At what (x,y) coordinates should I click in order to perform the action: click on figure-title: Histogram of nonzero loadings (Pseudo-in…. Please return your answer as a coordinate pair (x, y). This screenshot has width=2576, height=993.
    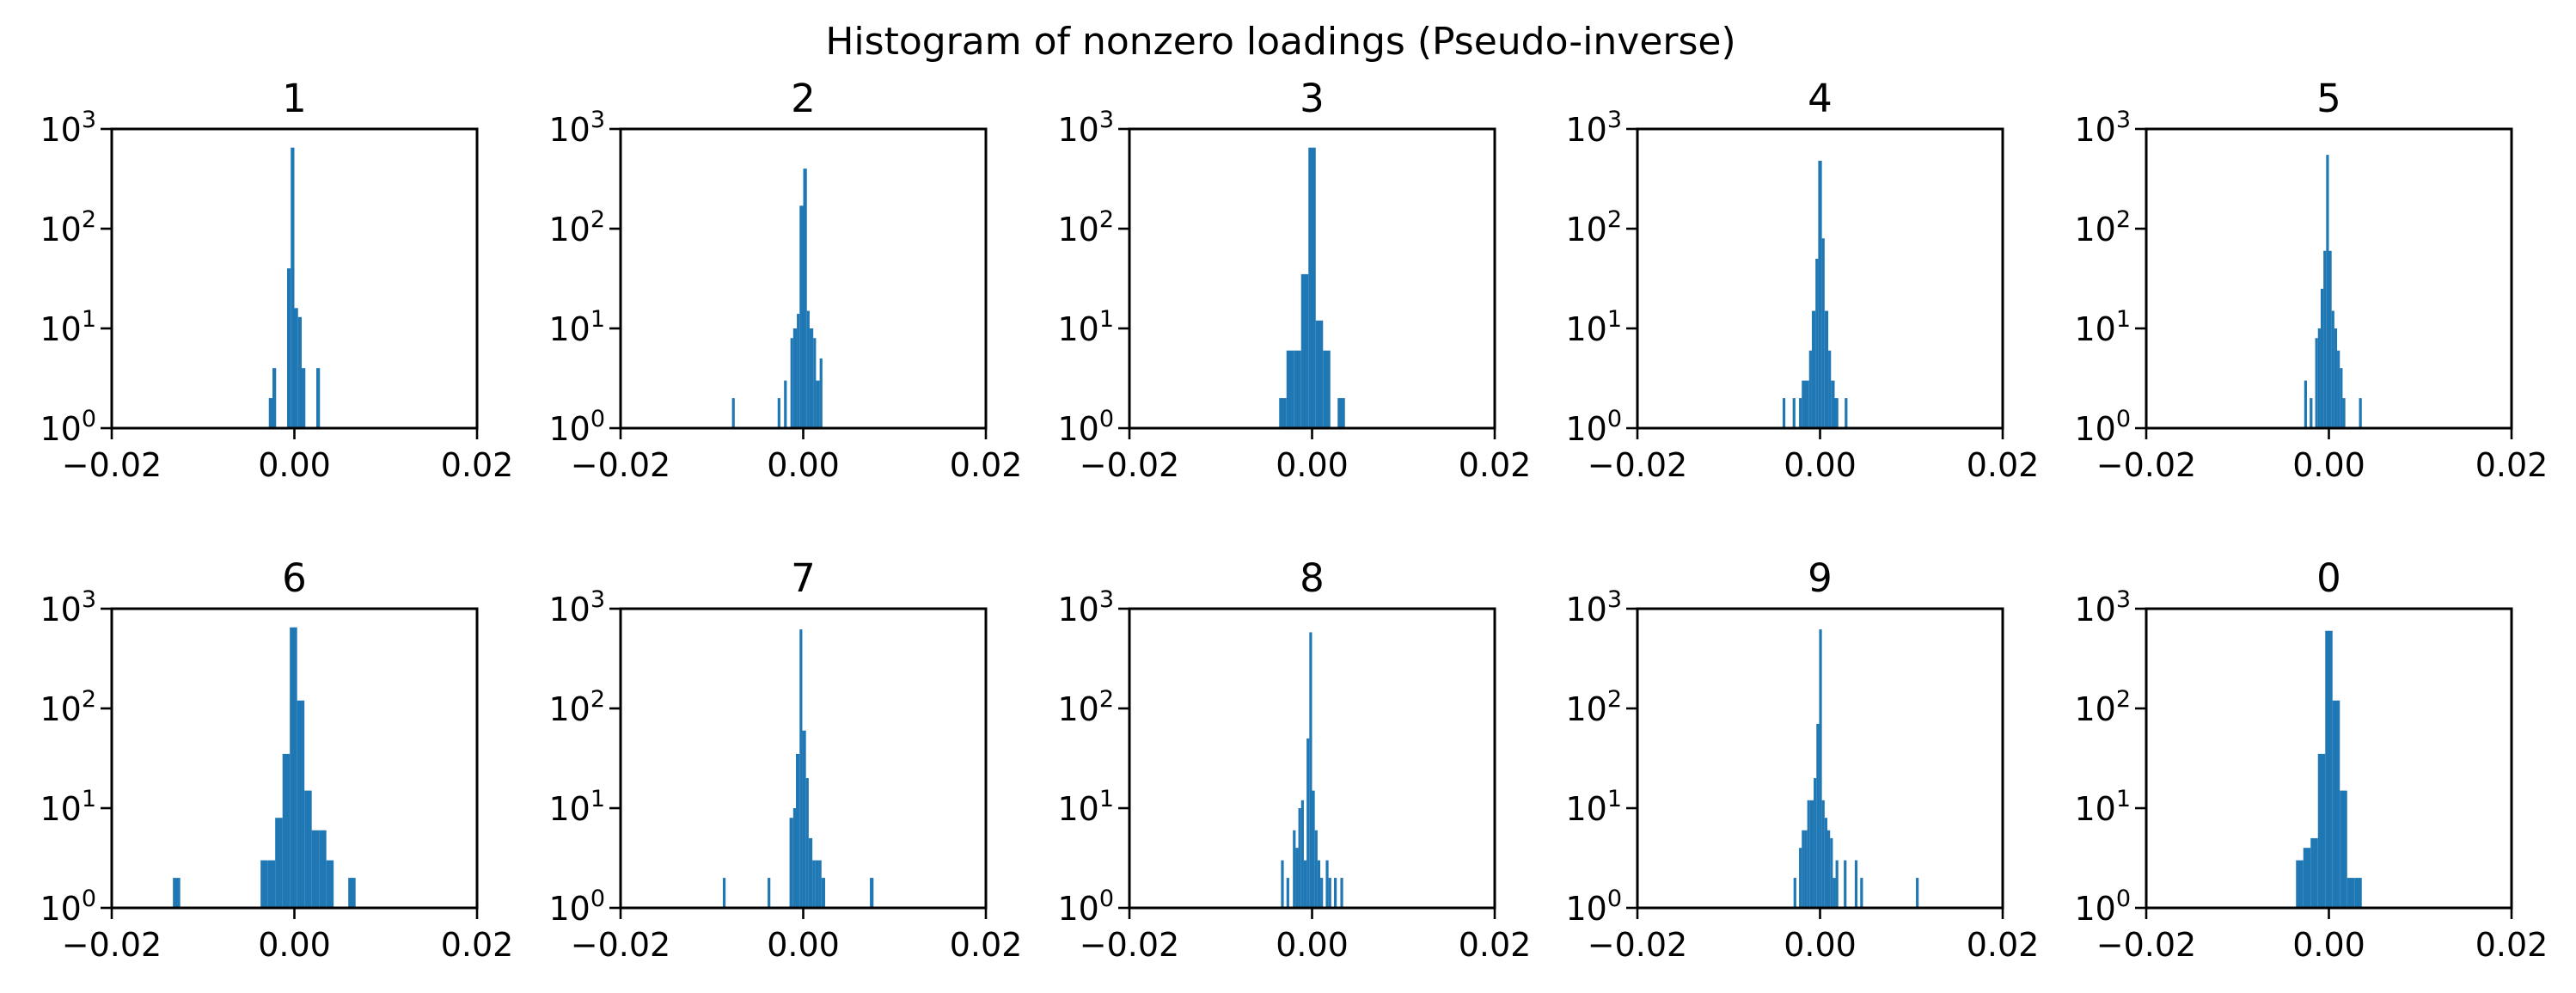
    Looking at the image, I should click on (1280, 42).